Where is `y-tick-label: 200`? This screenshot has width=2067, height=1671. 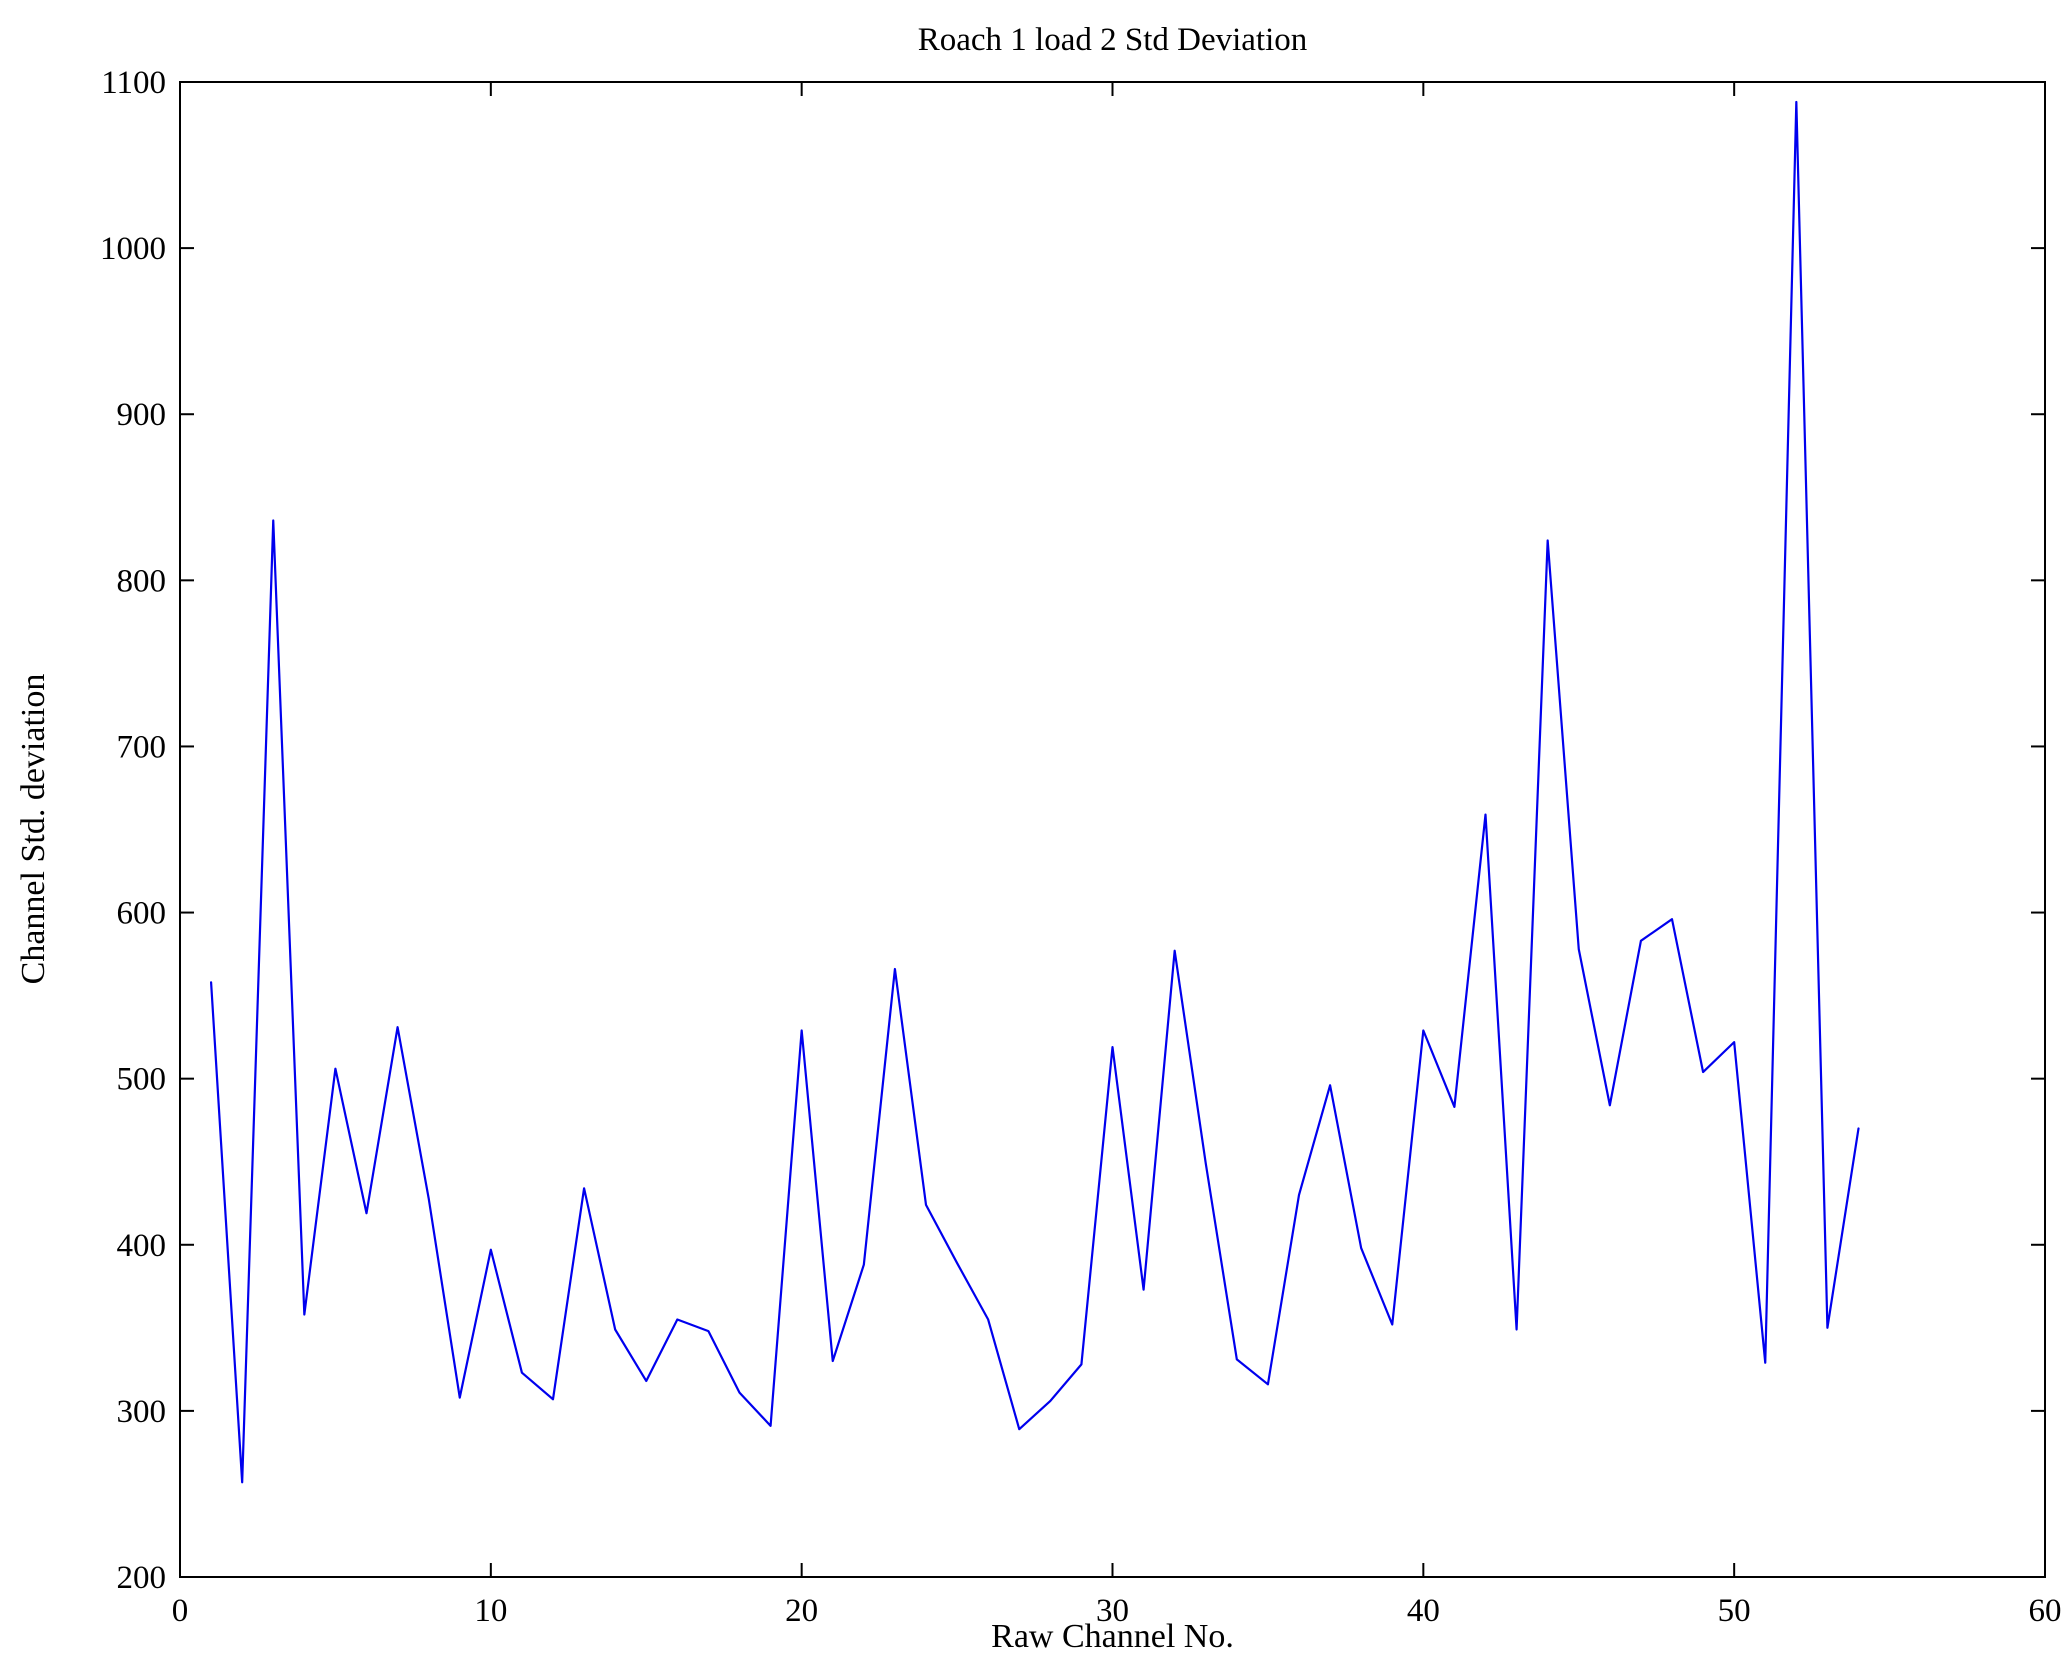
y-tick-label: 200 is located at coordinates (142, 1578).